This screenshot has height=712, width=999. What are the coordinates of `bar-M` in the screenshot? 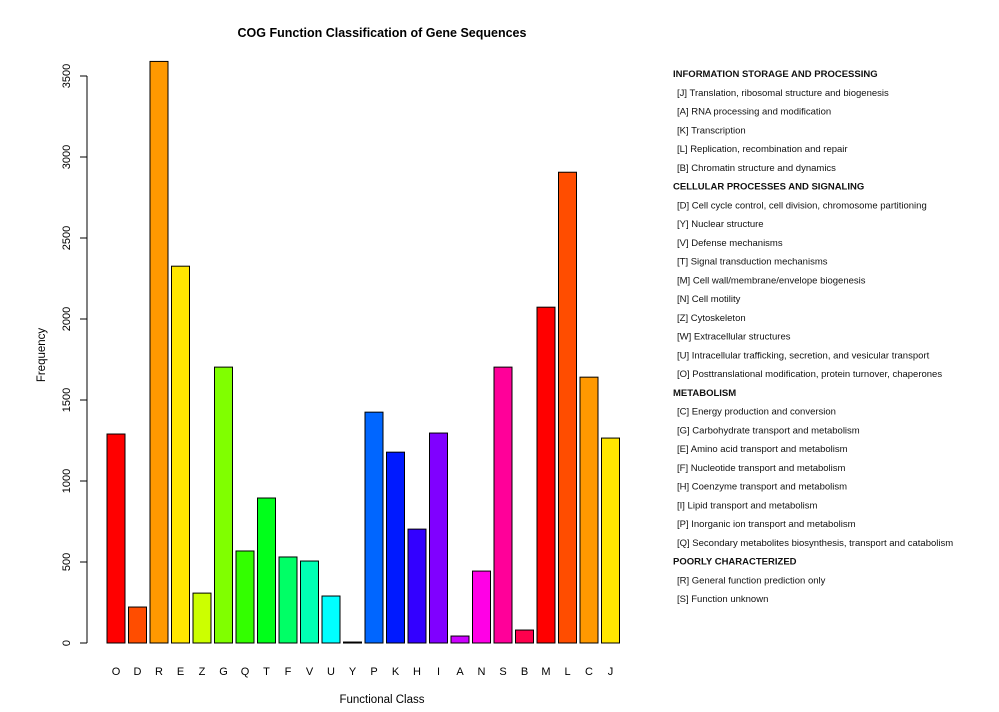 It's located at (546, 475).